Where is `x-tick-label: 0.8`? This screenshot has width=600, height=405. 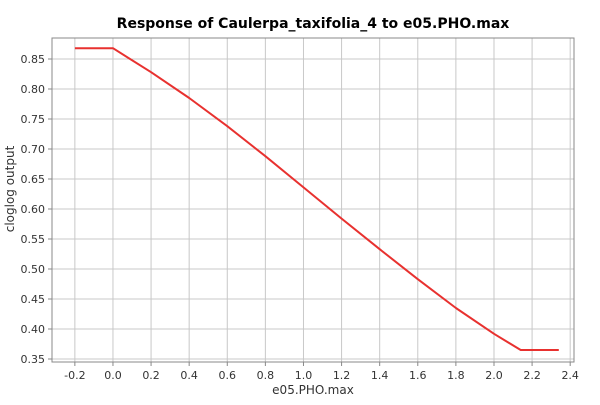 x-tick-label: 0.8 is located at coordinates (266, 375).